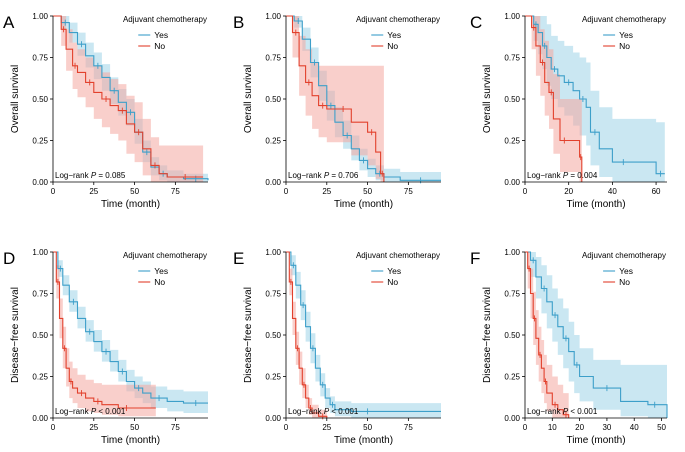 This screenshot has width=685, height=452. I want to click on pvalue-part: = 0.706, so click(344, 175).